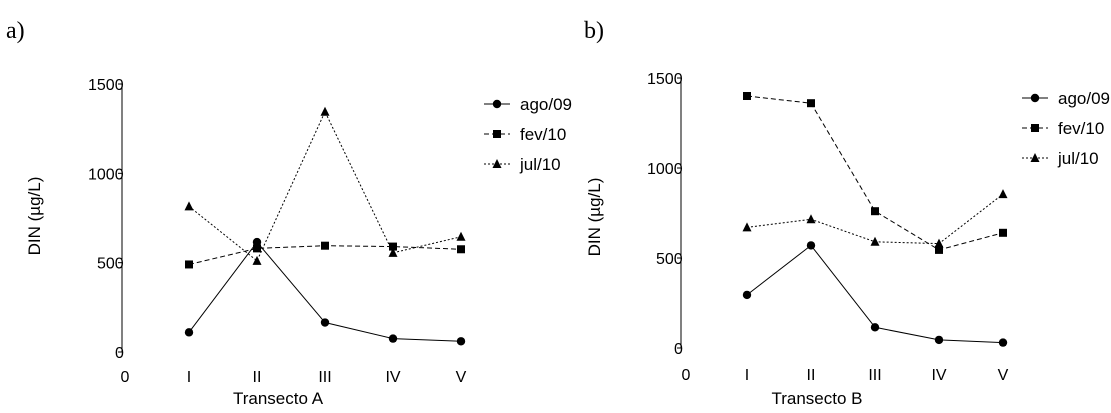  What do you see at coordinates (278, 398) in the screenshot?
I see `x-axis-title: Transecto A` at bounding box center [278, 398].